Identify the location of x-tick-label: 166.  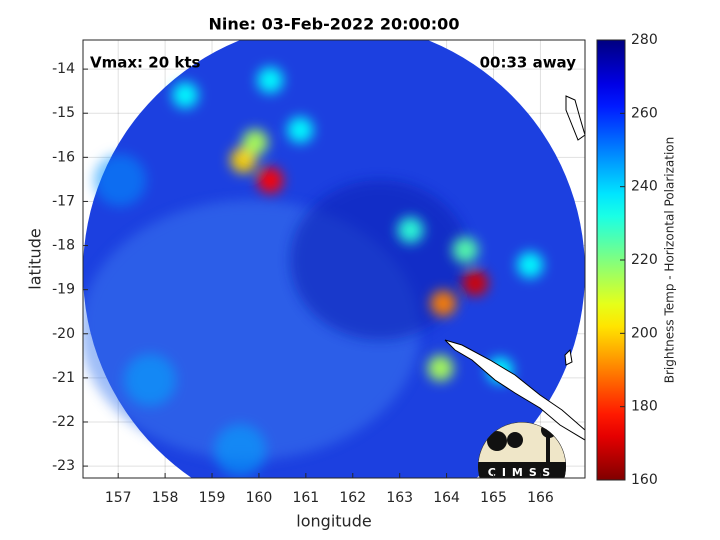
(540, 498).